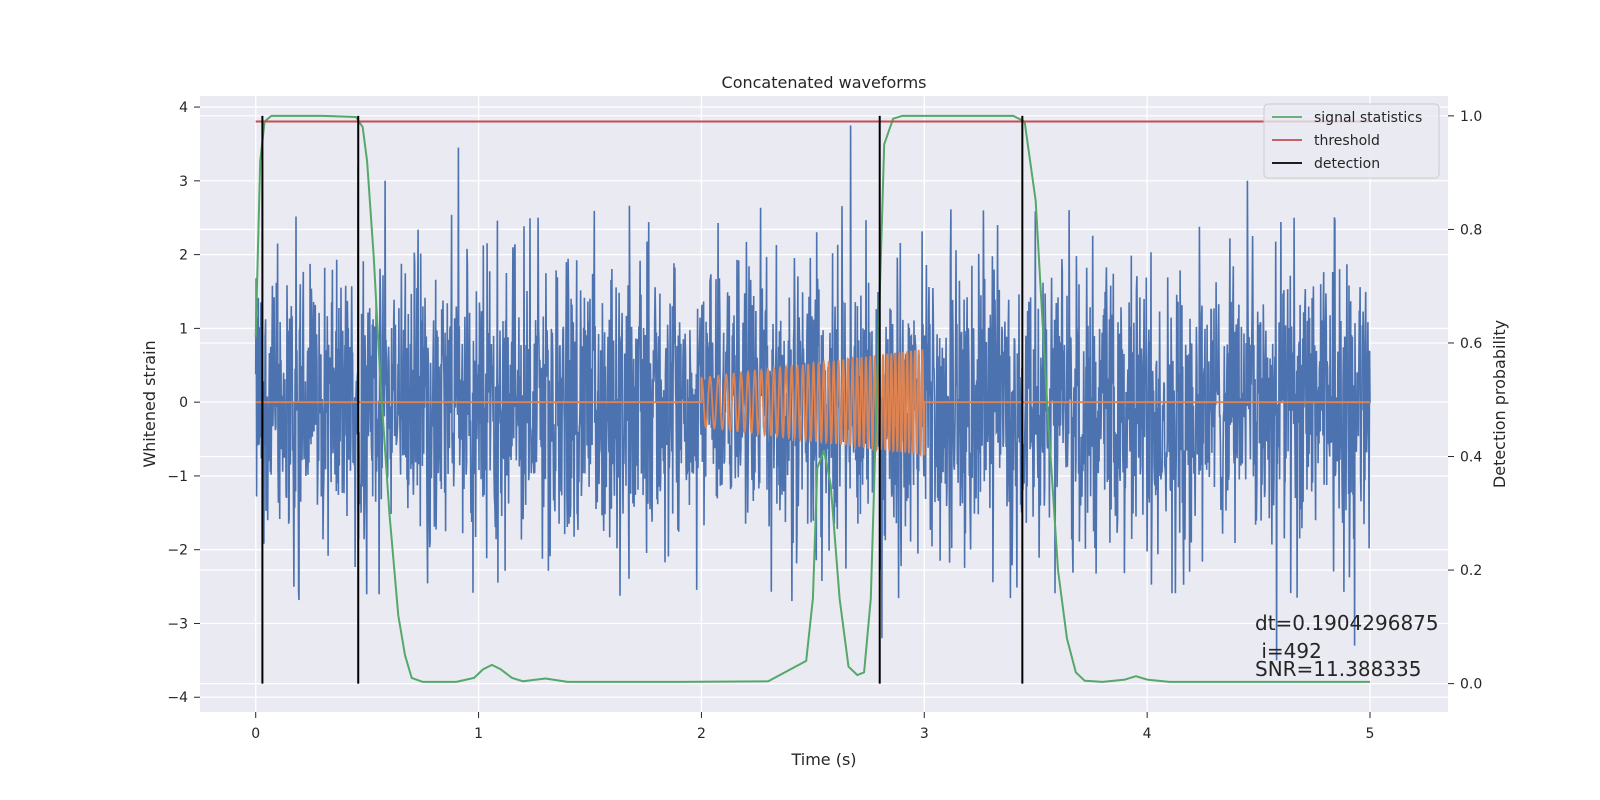 The image size is (1600, 800). Describe the element at coordinates (183, 182) in the screenshot. I see `y-tick-label: 3` at that location.